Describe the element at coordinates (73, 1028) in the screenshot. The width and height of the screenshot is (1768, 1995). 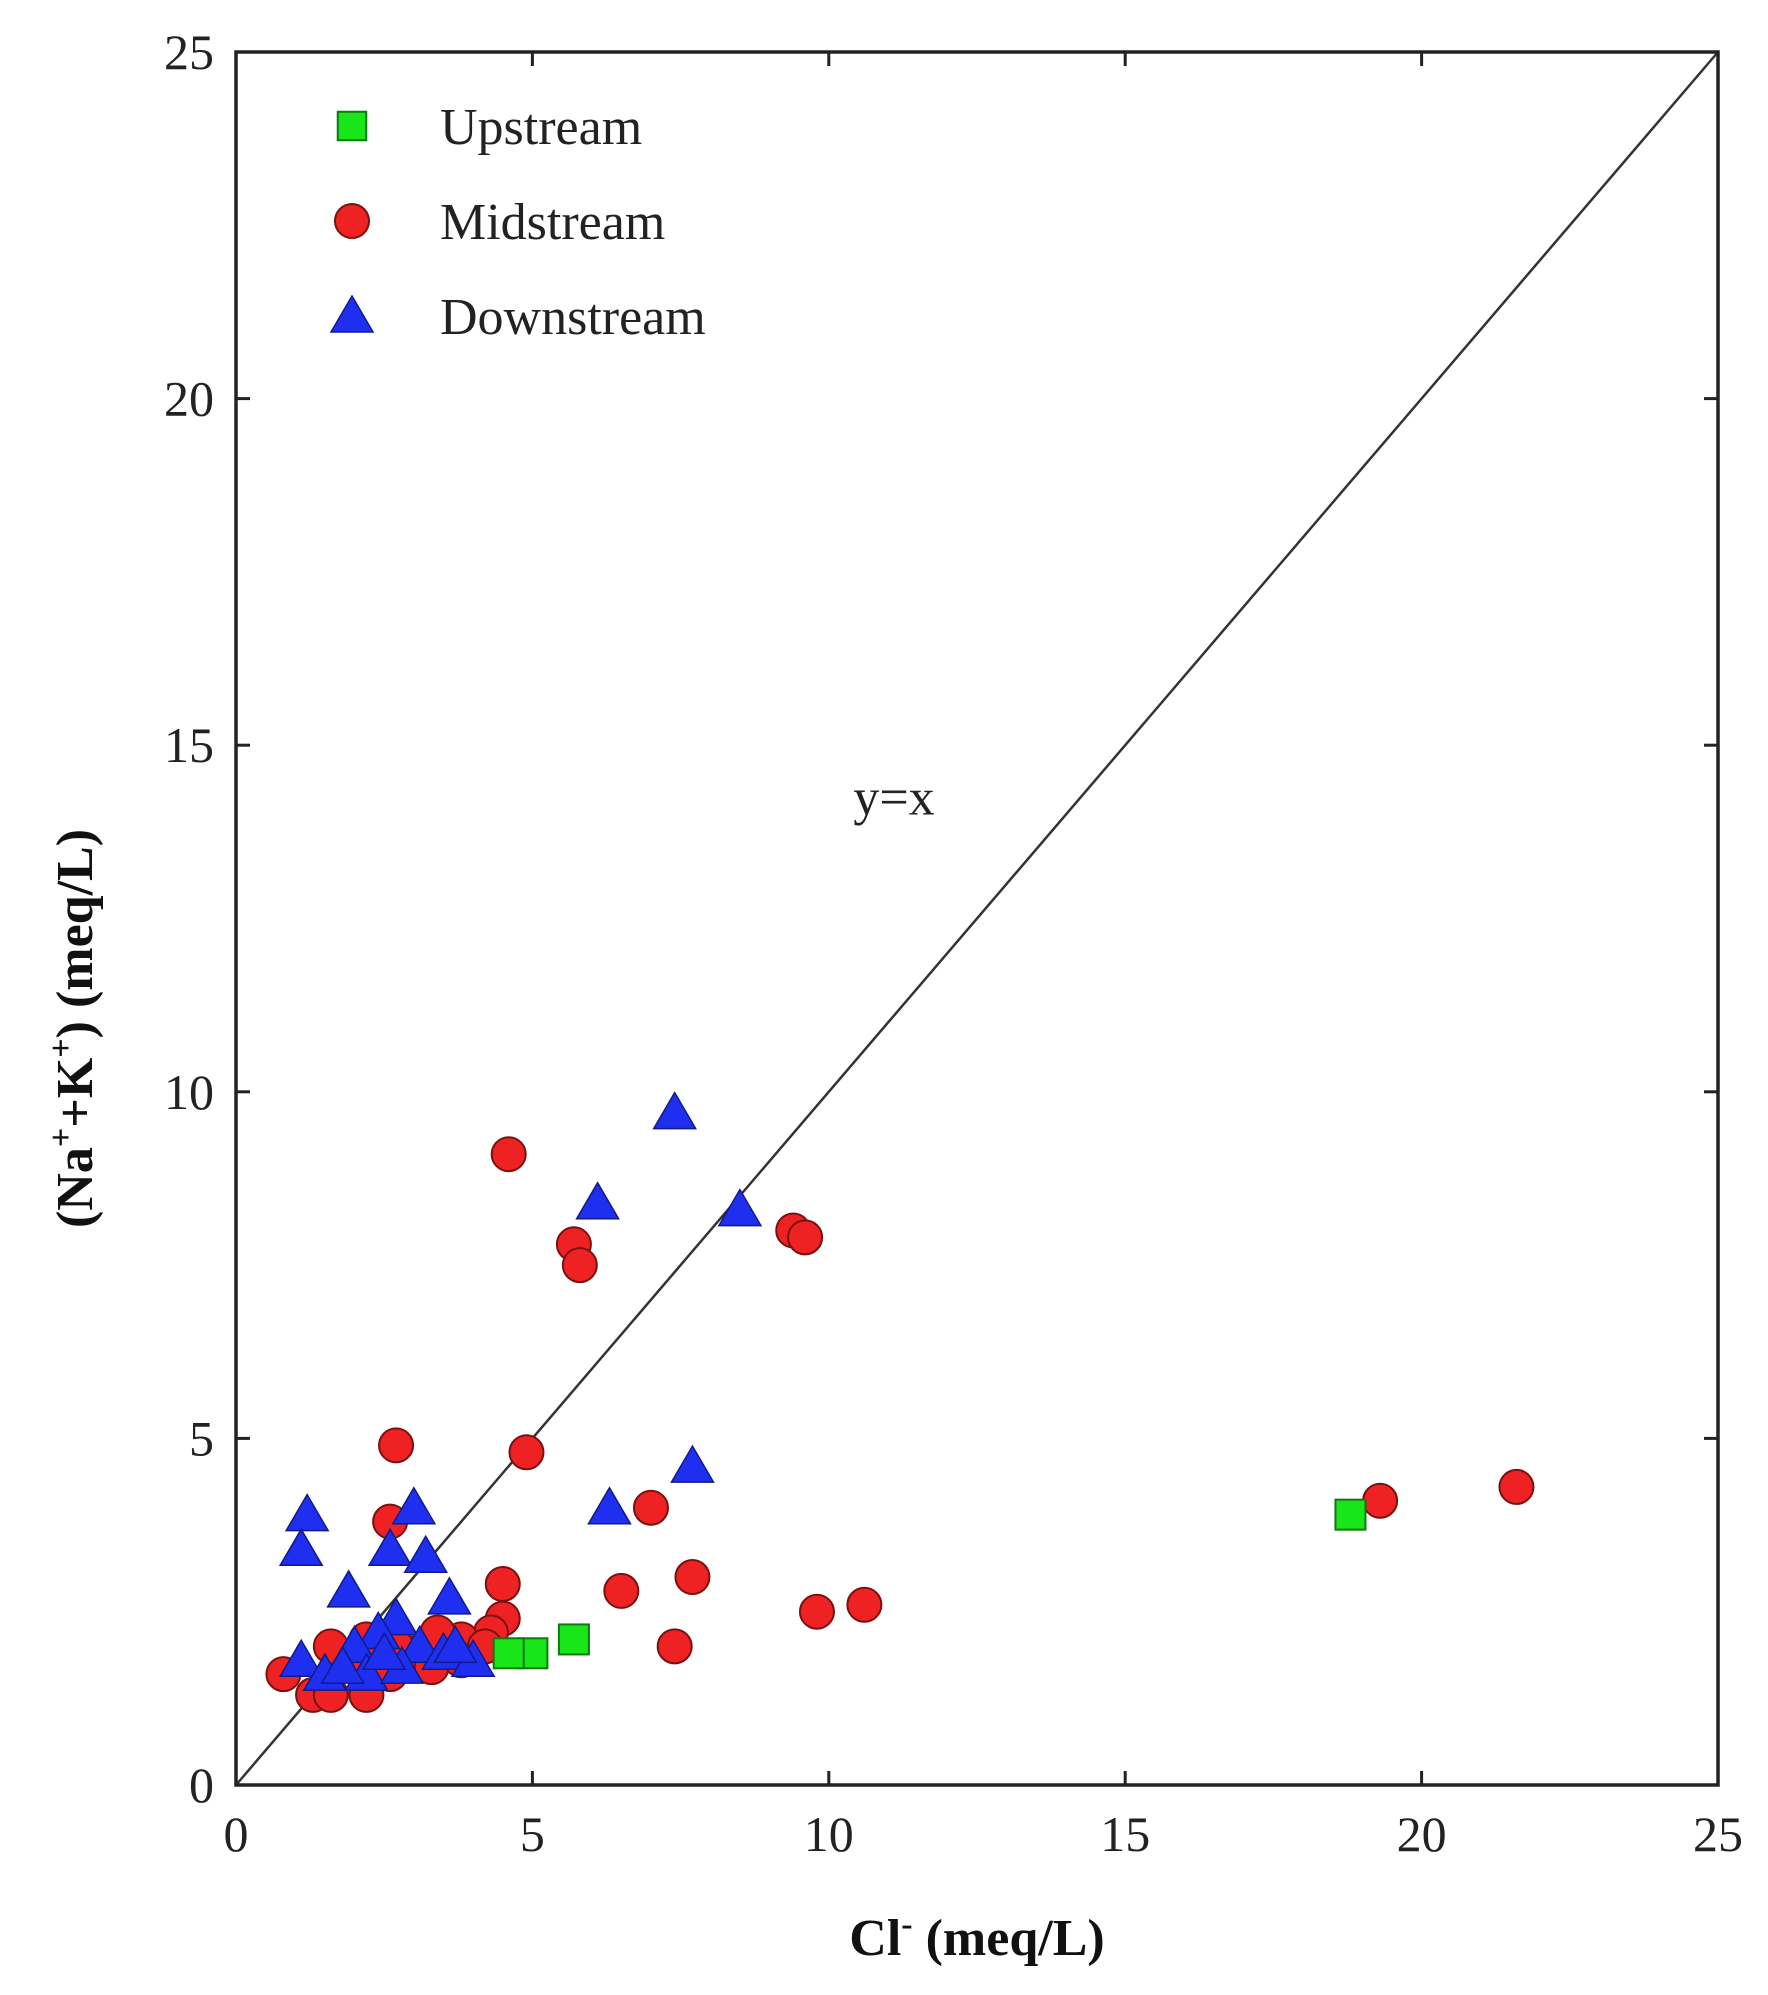
I see `y-axis-title: (Na++K+) (meq/L)` at that location.